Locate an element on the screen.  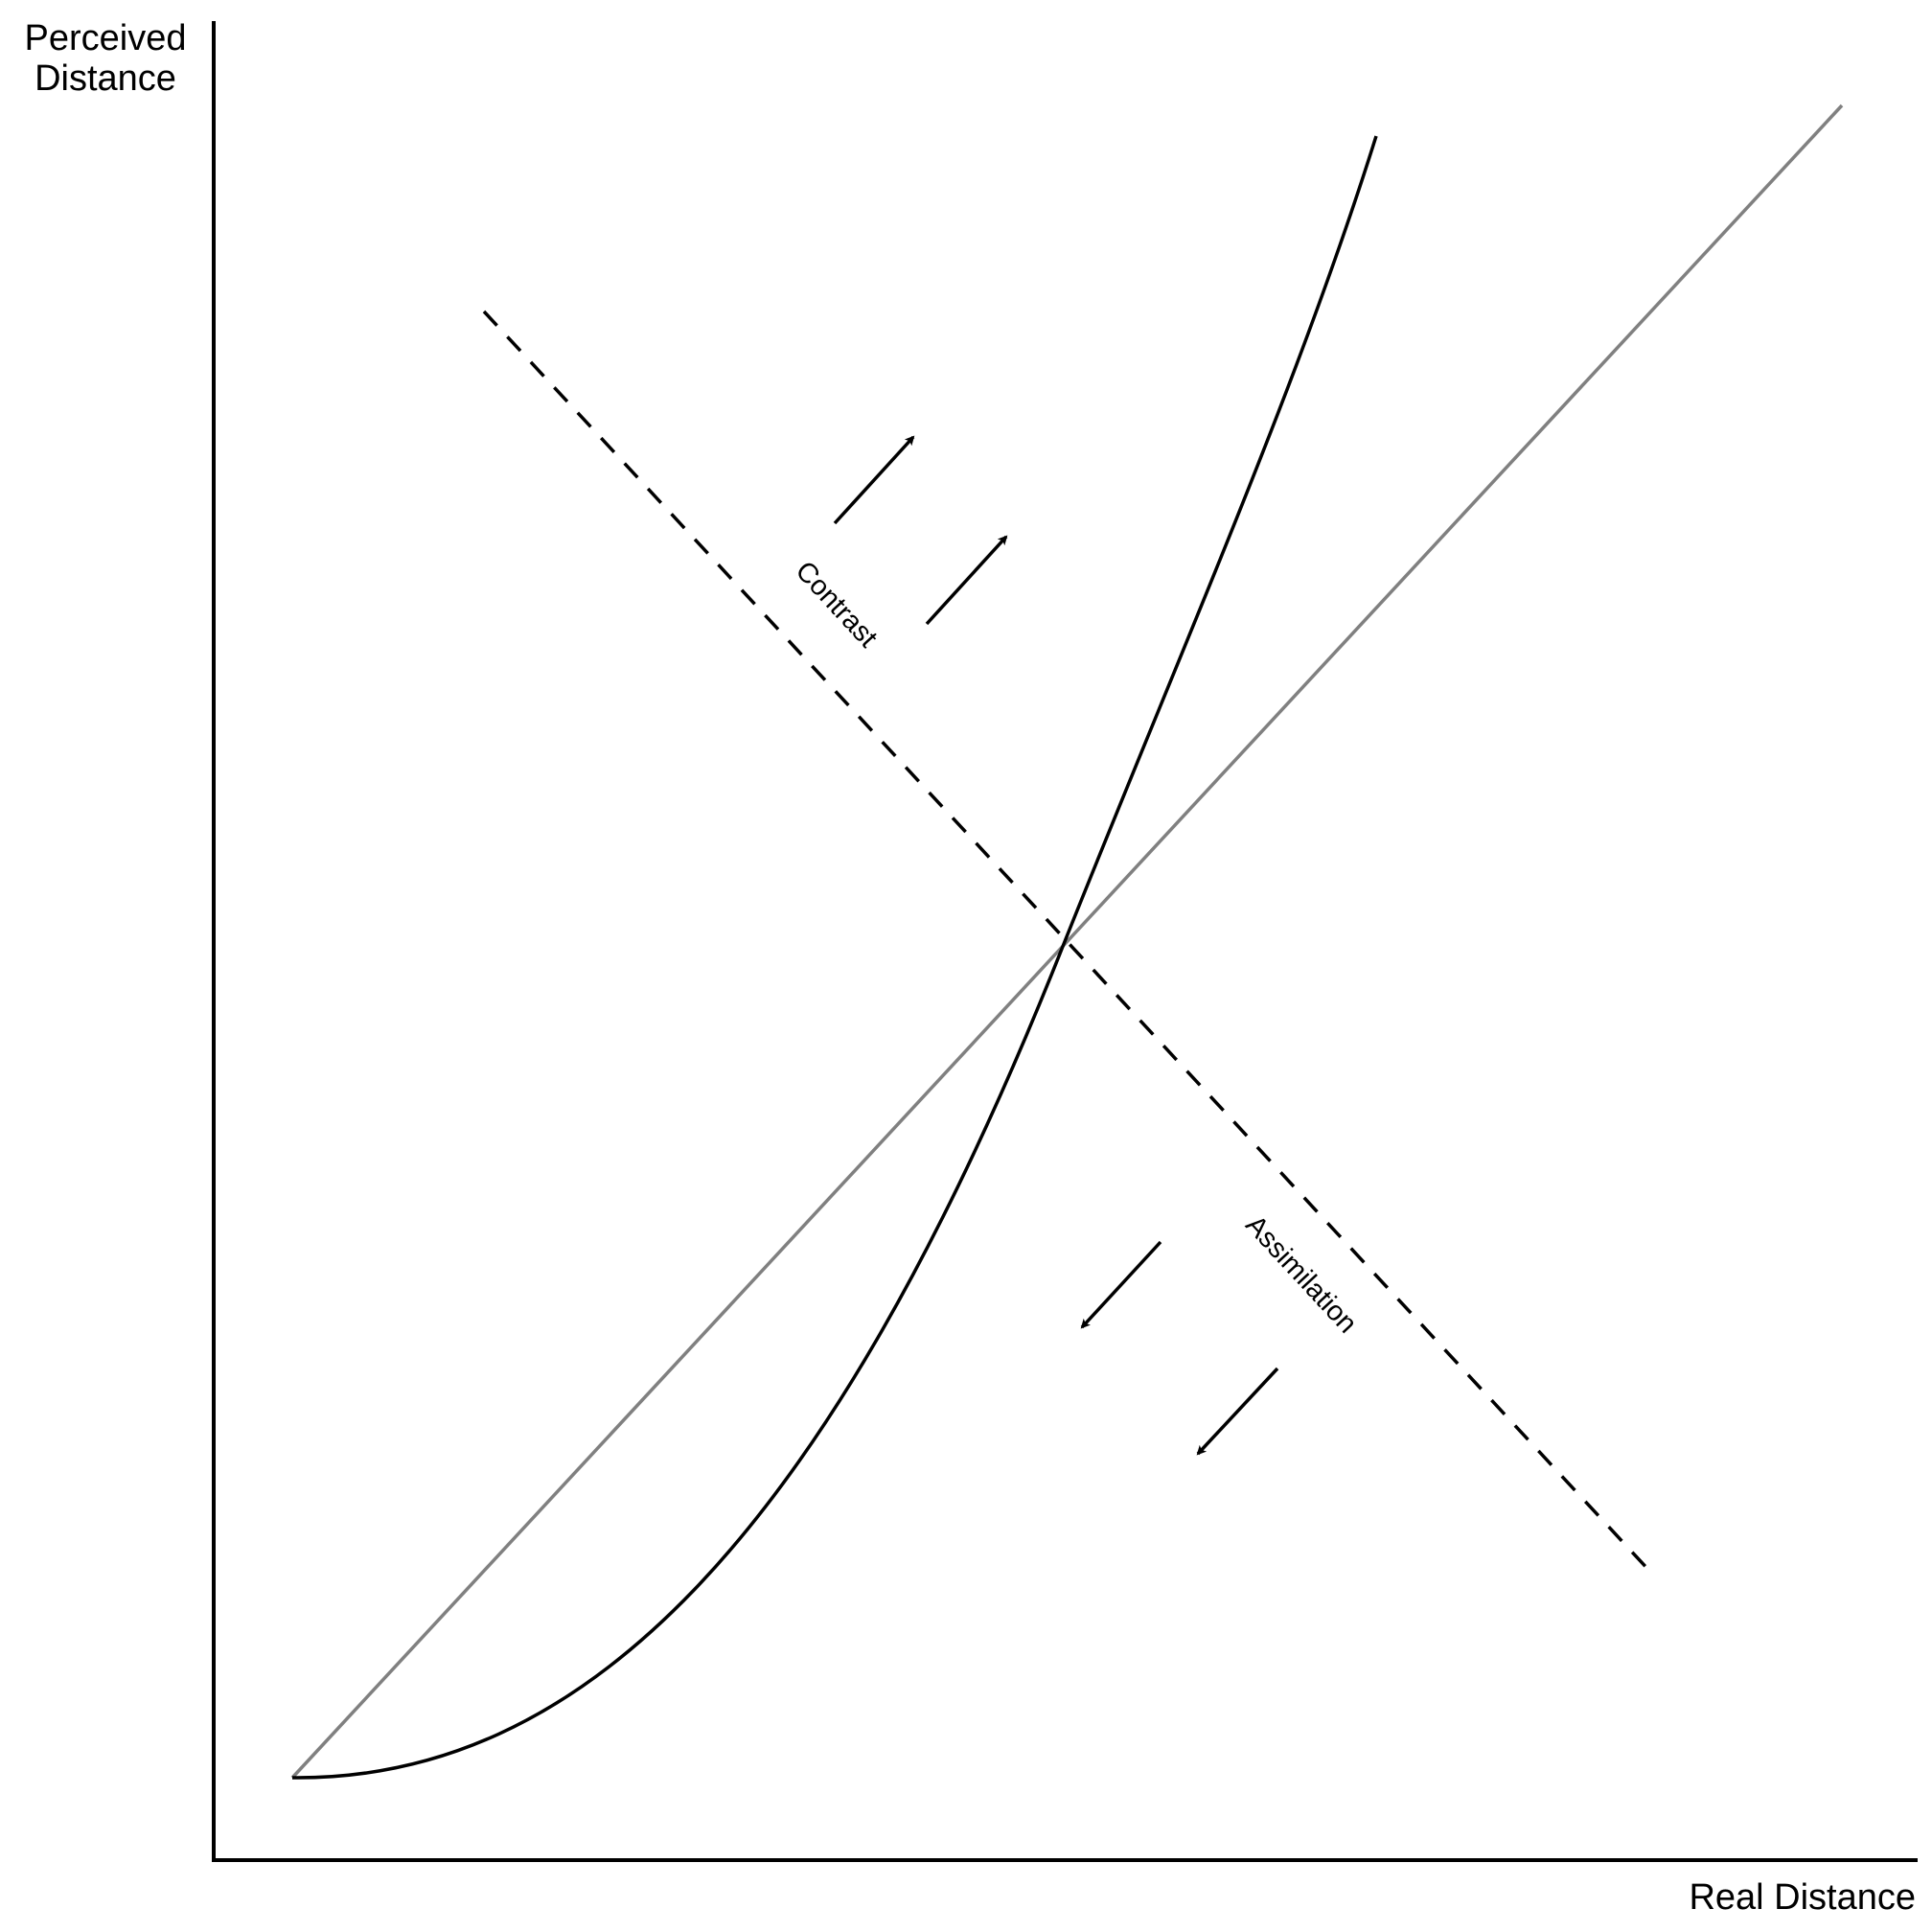
contrast-label: Contrast is located at coordinates (837, 605).